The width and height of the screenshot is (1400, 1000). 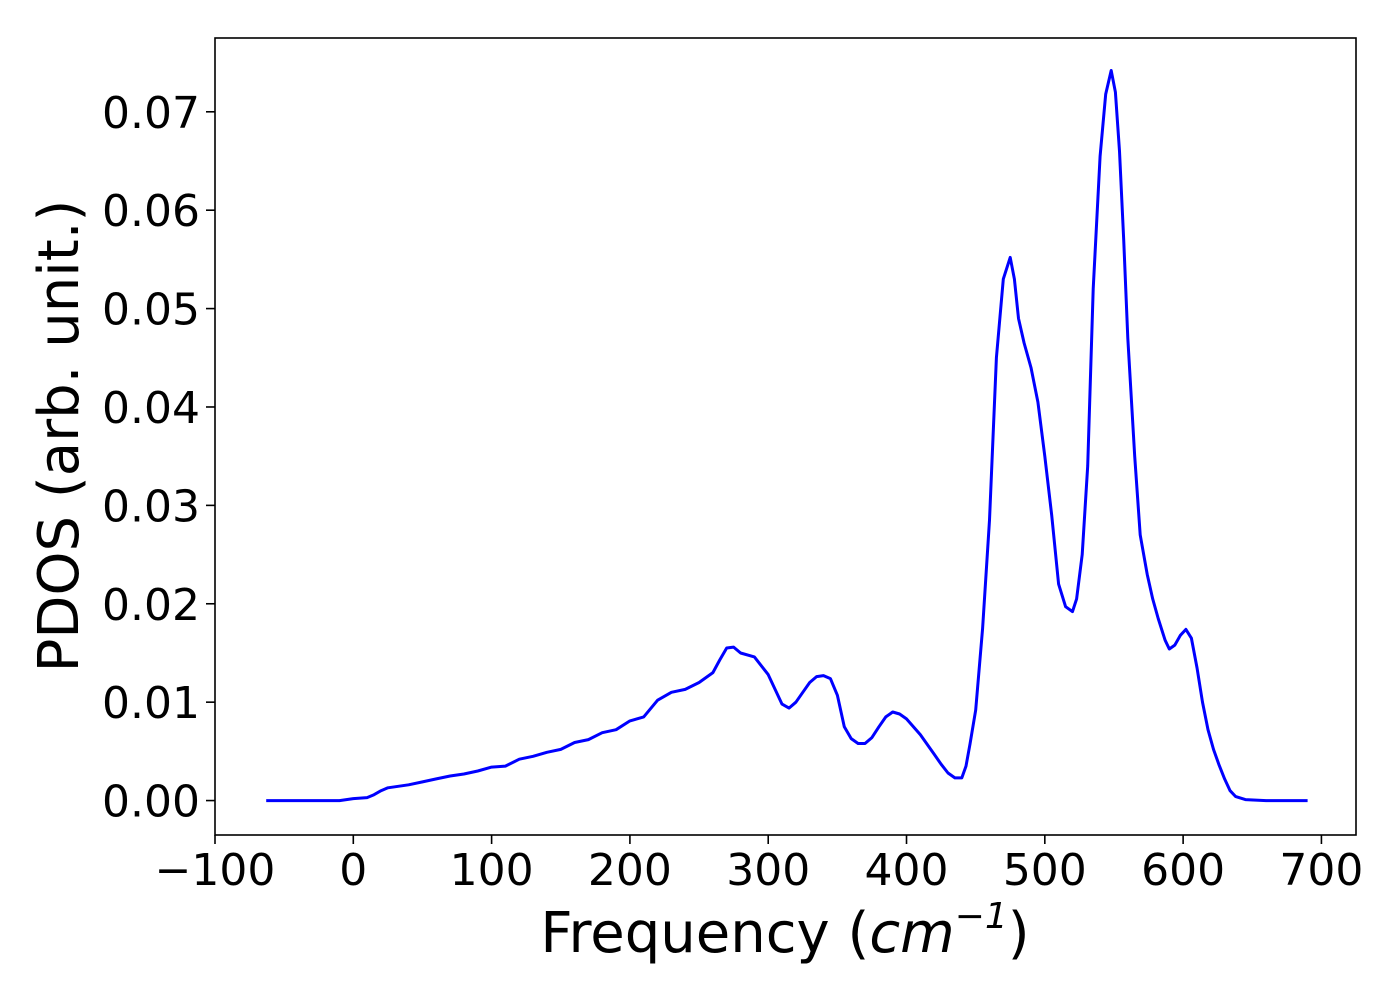 I want to click on x-tick-label: 100, so click(x=492, y=870).